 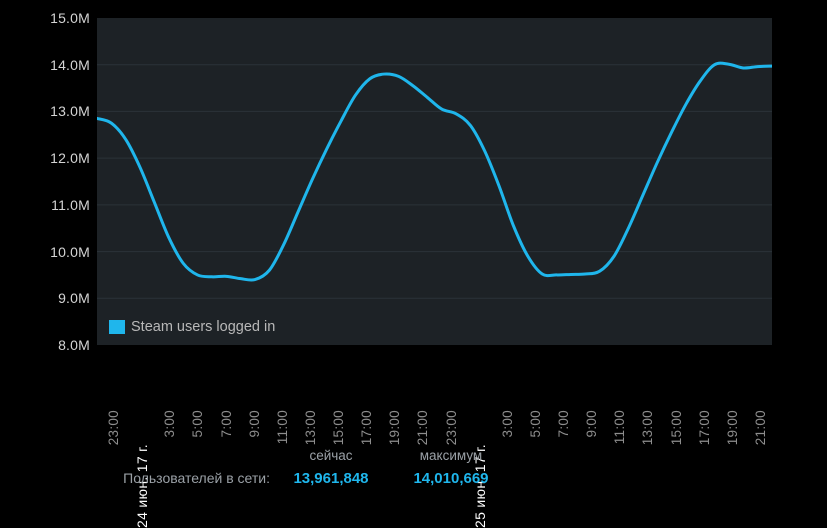 What do you see at coordinates (255, 455) in the screenshot?
I see `summary-header-row: сейчас максимум` at bounding box center [255, 455].